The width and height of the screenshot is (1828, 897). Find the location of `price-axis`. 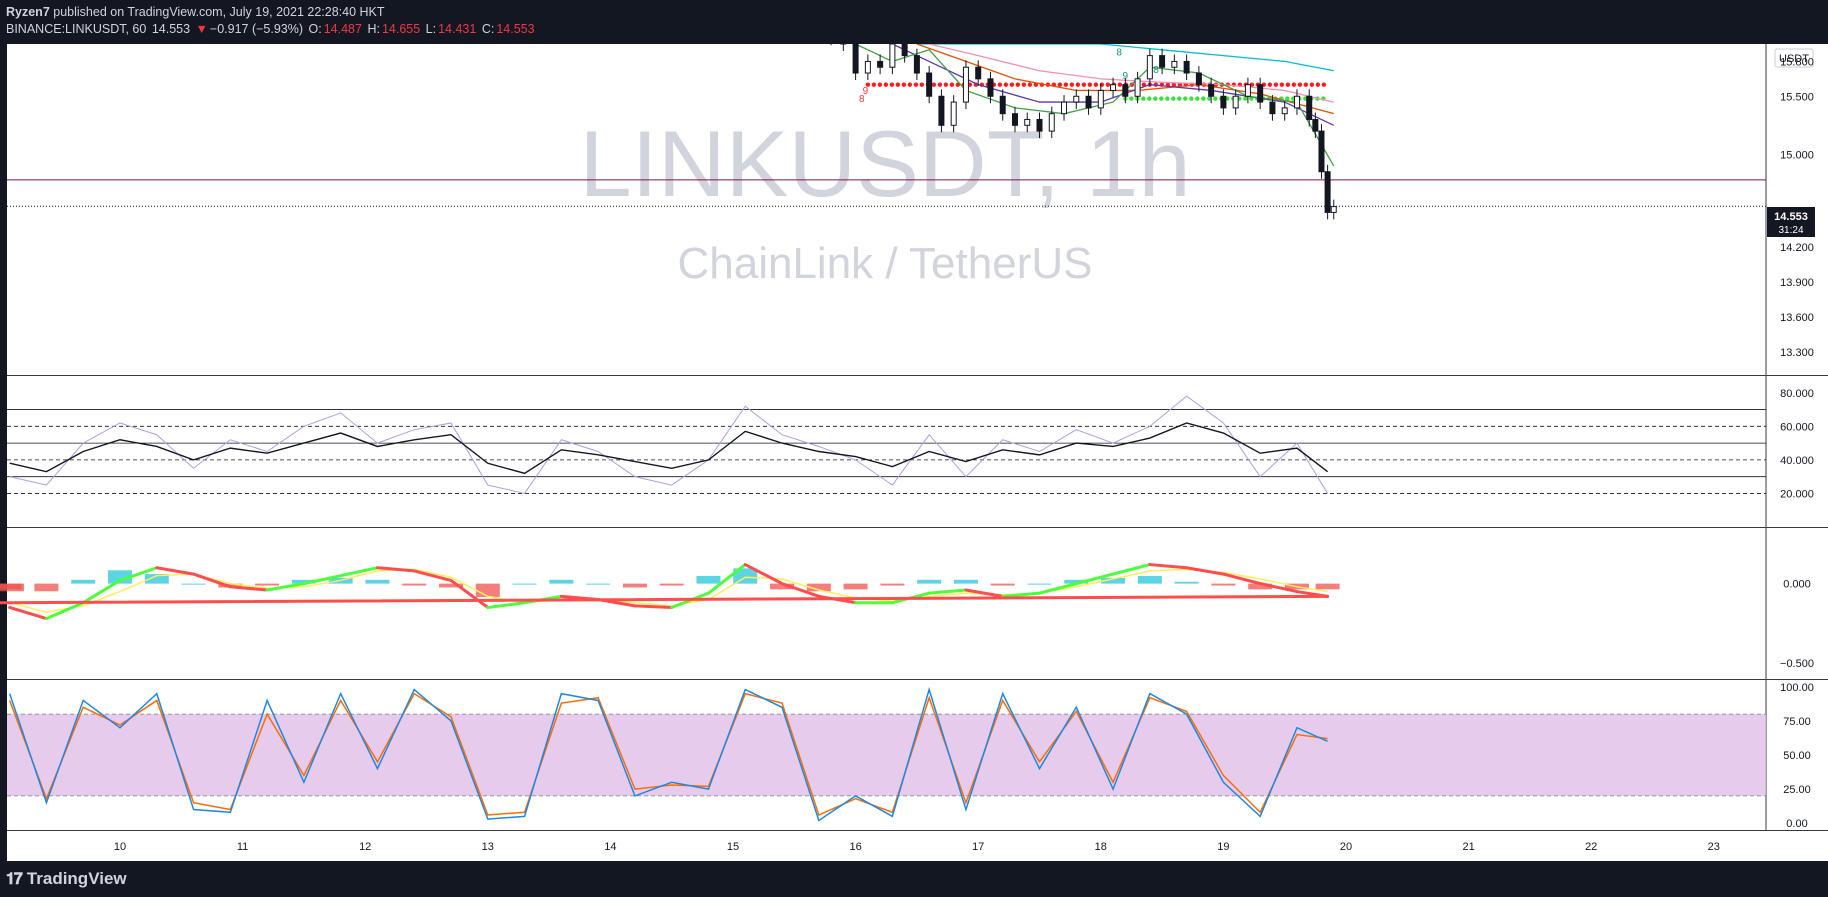

price-axis is located at coordinates (1797, 452).